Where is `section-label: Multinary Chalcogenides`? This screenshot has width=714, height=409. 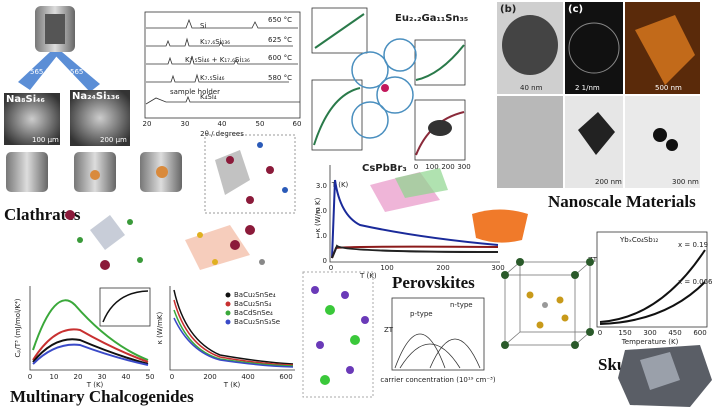
section-label: Multinary Chalcogenides is located at coordinates (102, 396).